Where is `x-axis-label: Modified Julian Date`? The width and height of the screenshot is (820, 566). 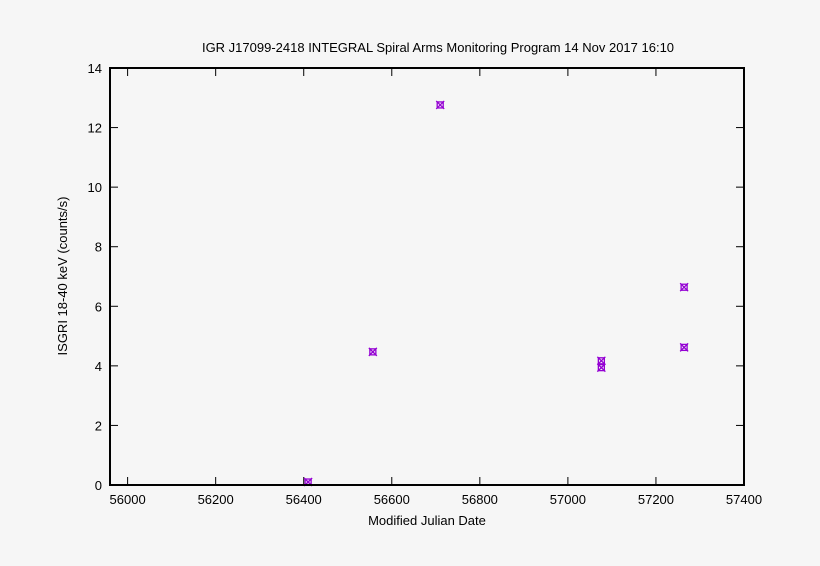
x-axis-label: Modified Julian Date is located at coordinates (427, 520).